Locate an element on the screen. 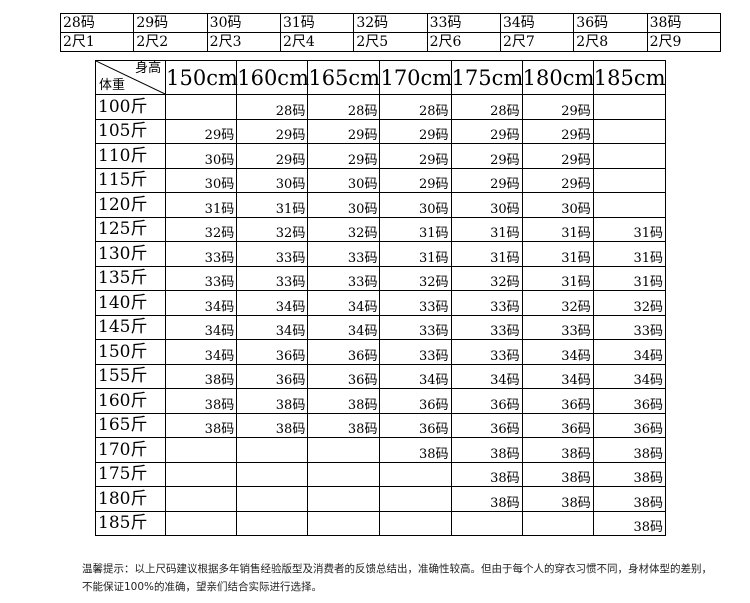  weight-cell: 110斤 is located at coordinates (130, 156).